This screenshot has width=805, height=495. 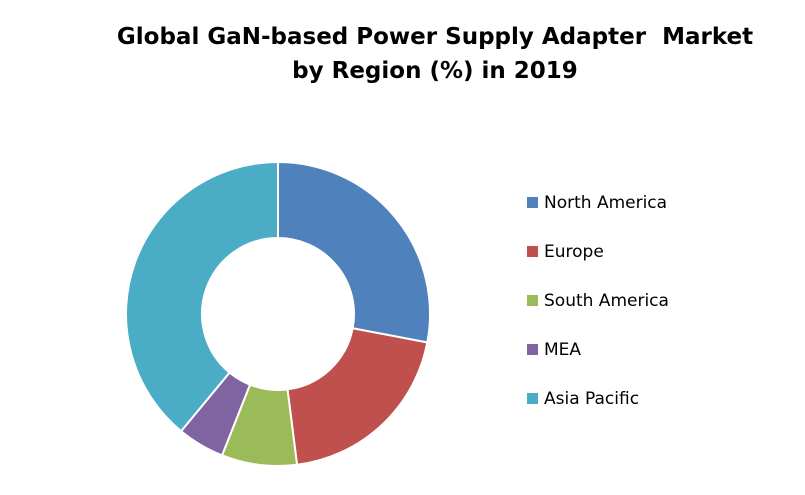 I want to click on donut-slice-europe, so click(x=357, y=396).